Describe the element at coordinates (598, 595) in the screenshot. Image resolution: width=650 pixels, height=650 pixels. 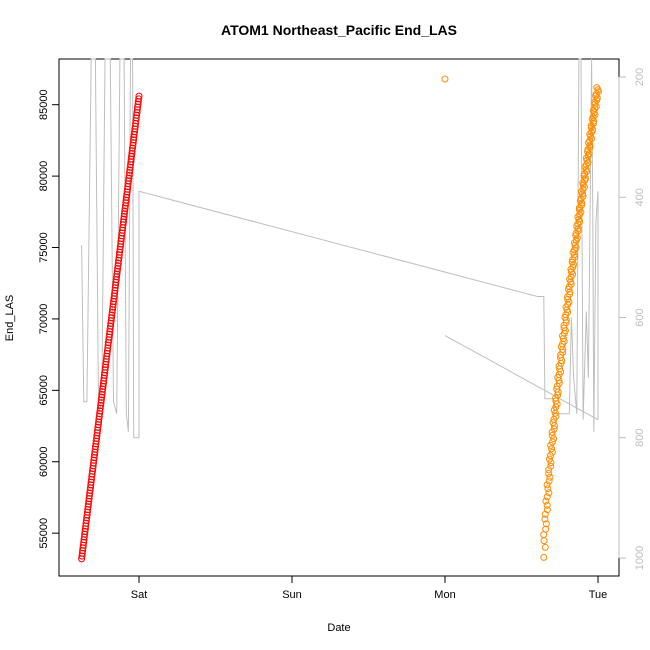
I see `x-tick-label: Tue` at that location.